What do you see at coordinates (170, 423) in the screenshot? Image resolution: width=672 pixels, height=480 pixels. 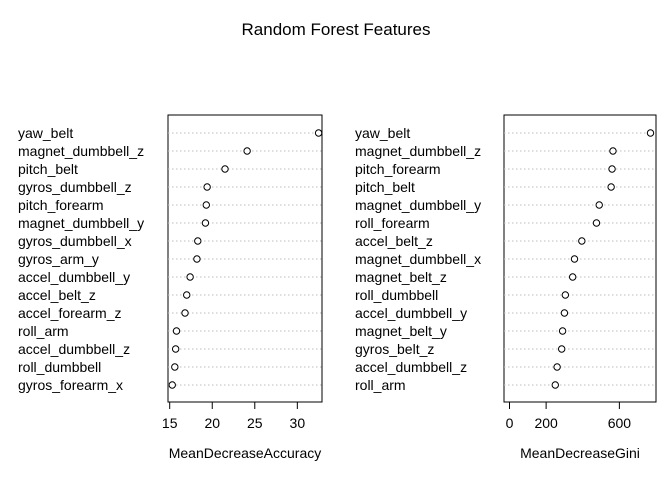 I see `x-tick-label: 15` at bounding box center [170, 423].